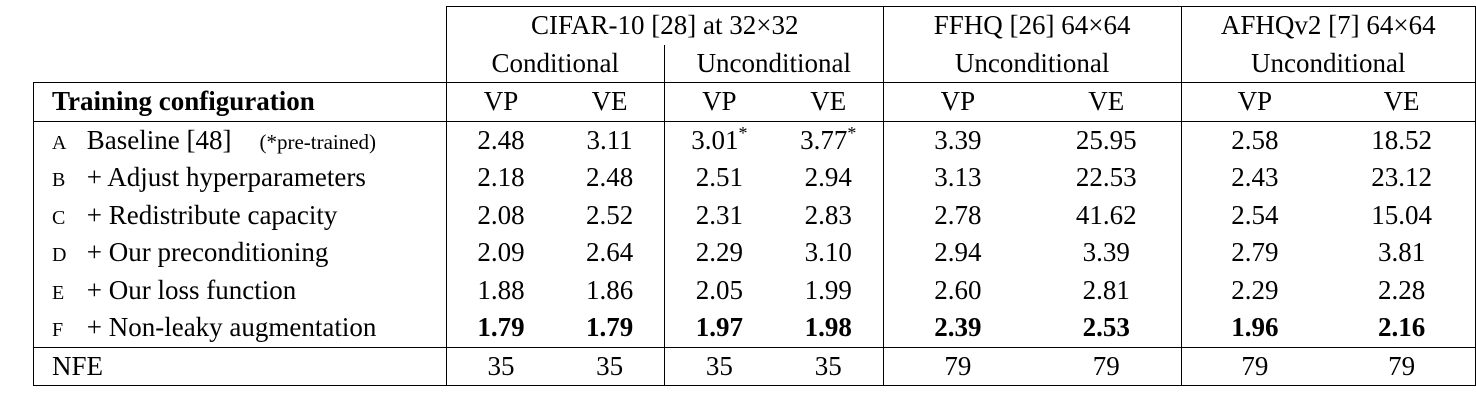  Describe the element at coordinates (958, 214) in the screenshot. I see `table-cell: 2.78` at that location.